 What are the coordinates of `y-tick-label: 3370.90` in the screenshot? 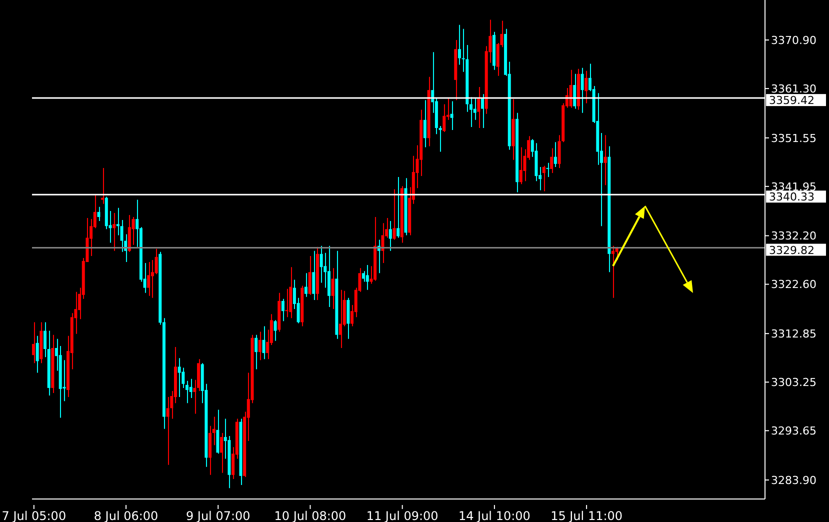 It's located at (793, 40).